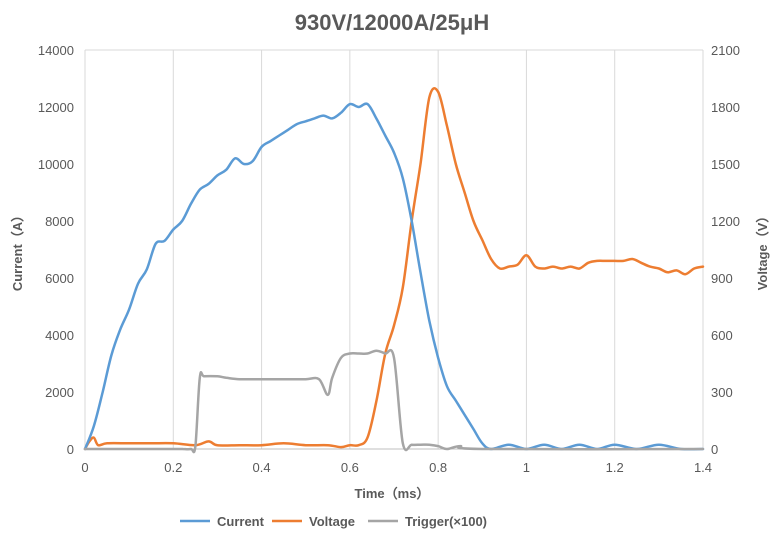 Image resolution: width=780 pixels, height=542 pixels. Describe the element at coordinates (722, 335) in the screenshot. I see `y-right-tick-label-2: 600` at that location.